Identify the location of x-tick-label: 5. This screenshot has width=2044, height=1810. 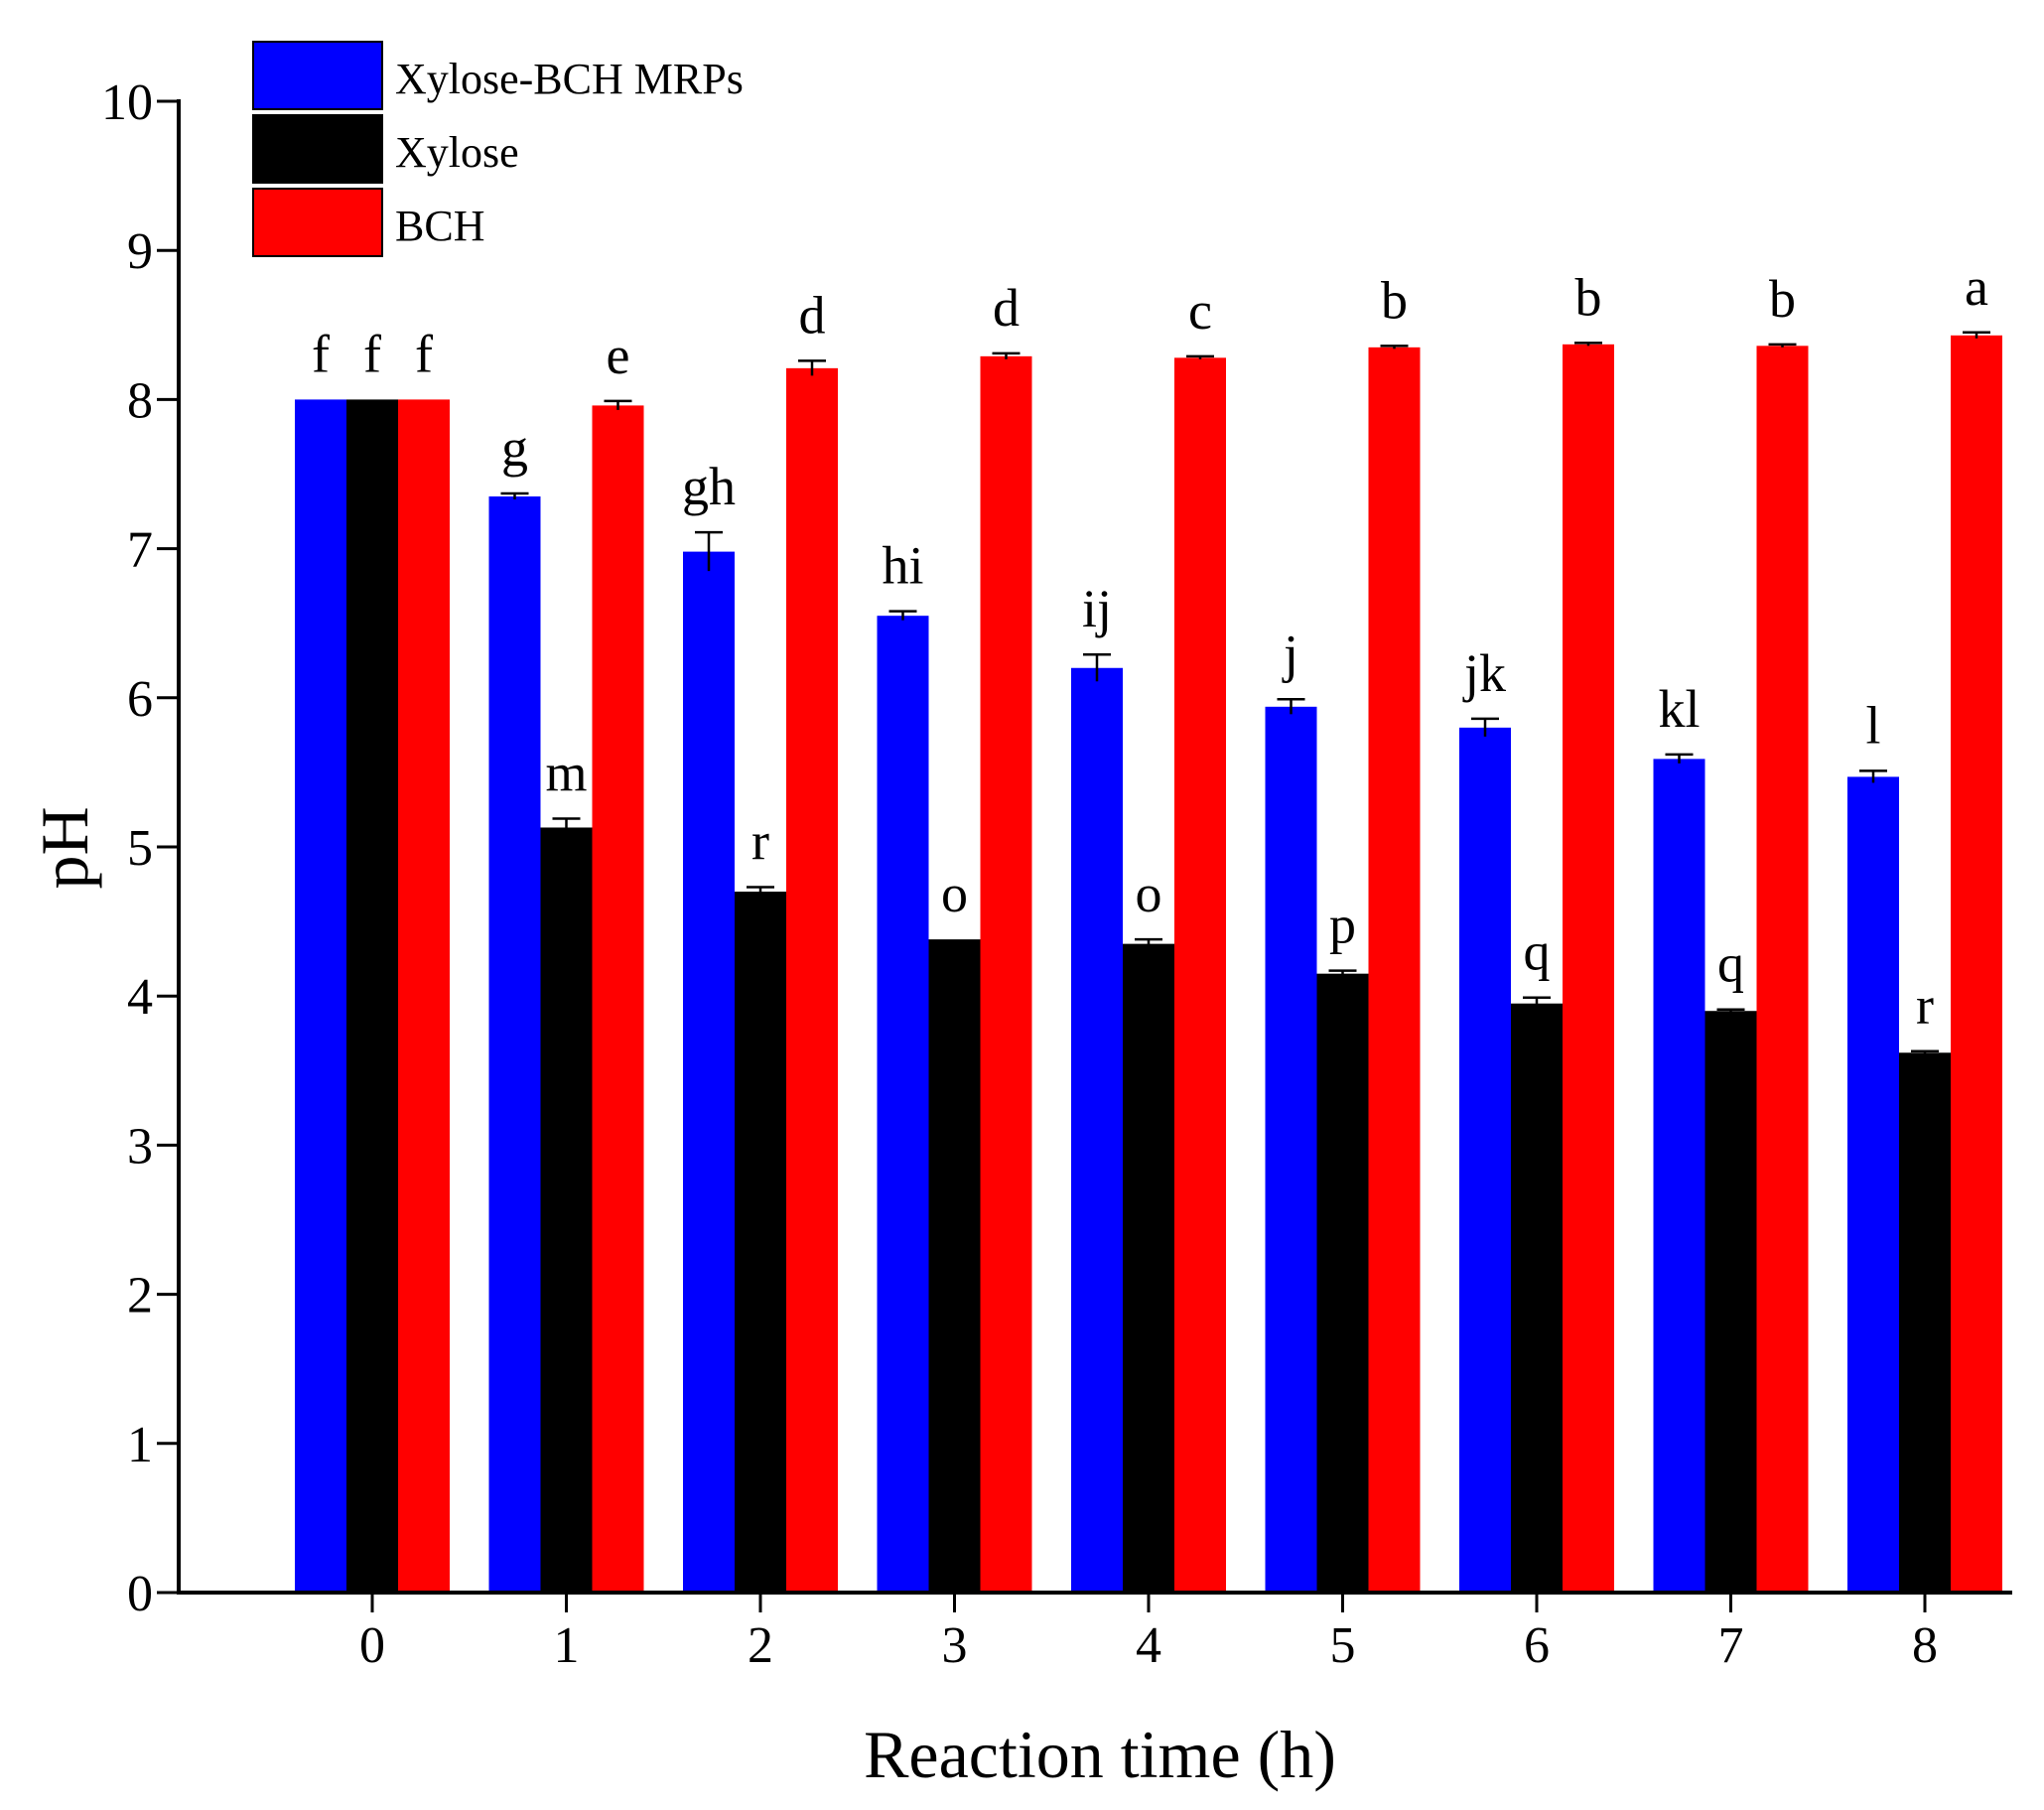
(1343, 1645).